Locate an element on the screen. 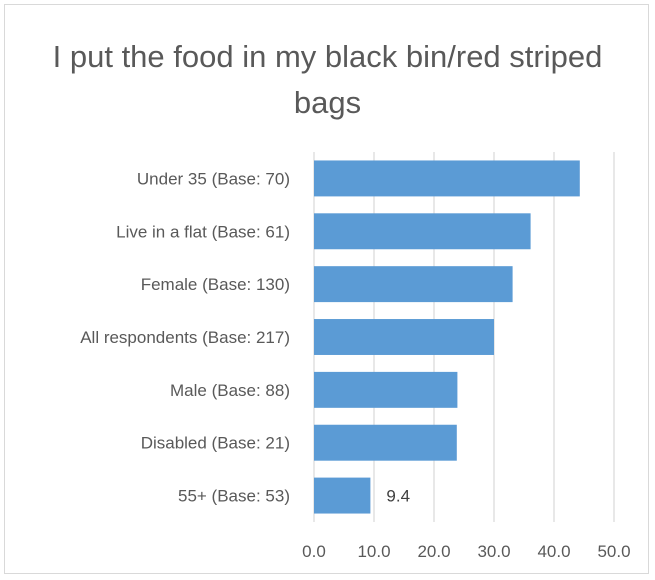  x-tick-label-4: 40.0 is located at coordinates (553, 551).